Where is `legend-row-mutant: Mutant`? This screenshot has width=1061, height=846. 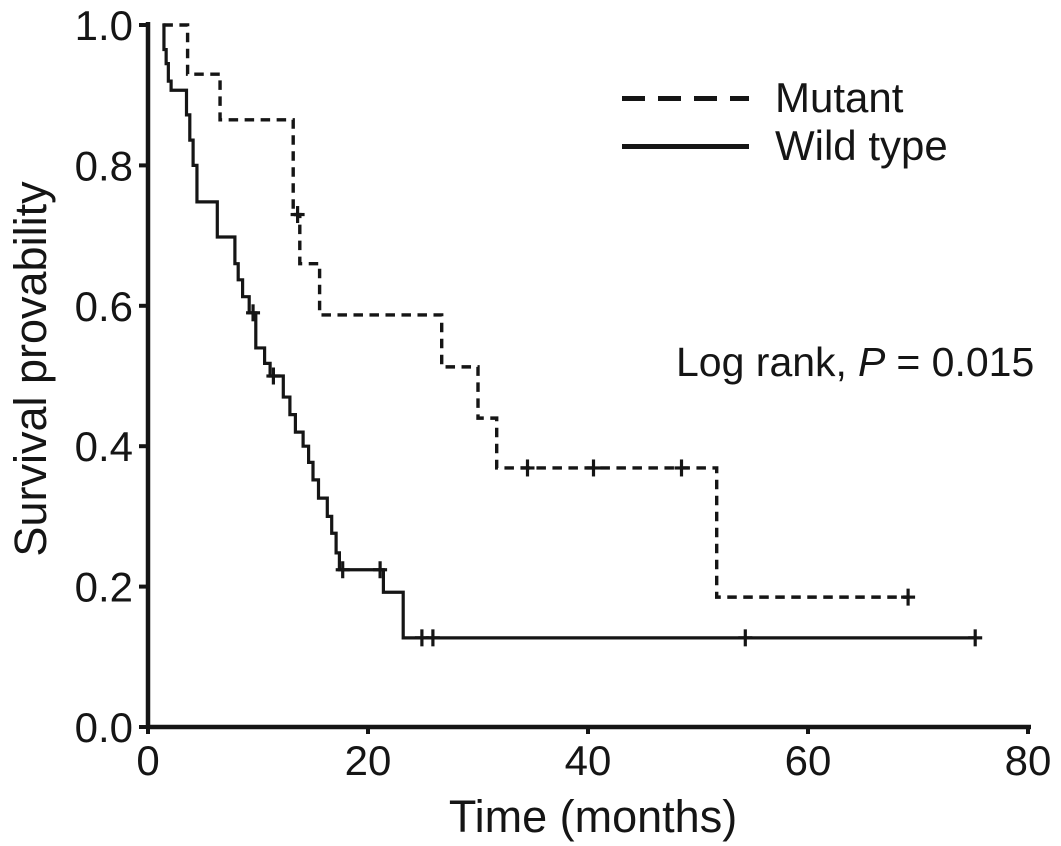
legend-row-mutant: Mutant is located at coordinates (785, 98).